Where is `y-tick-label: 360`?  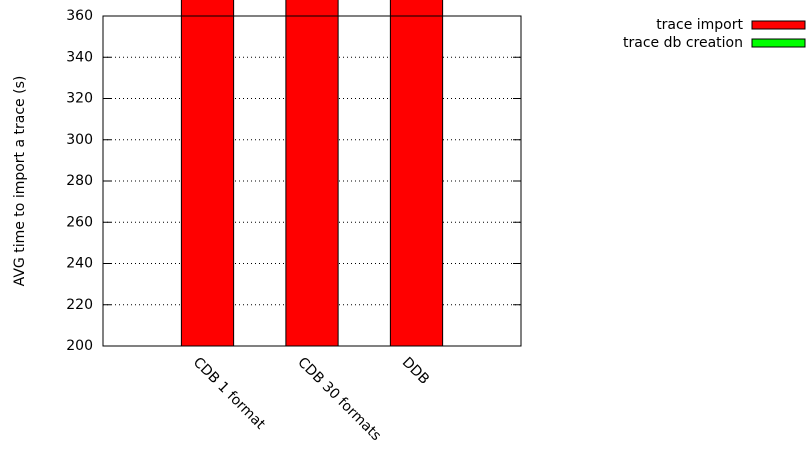
y-tick-label: 360 is located at coordinates (79, 16).